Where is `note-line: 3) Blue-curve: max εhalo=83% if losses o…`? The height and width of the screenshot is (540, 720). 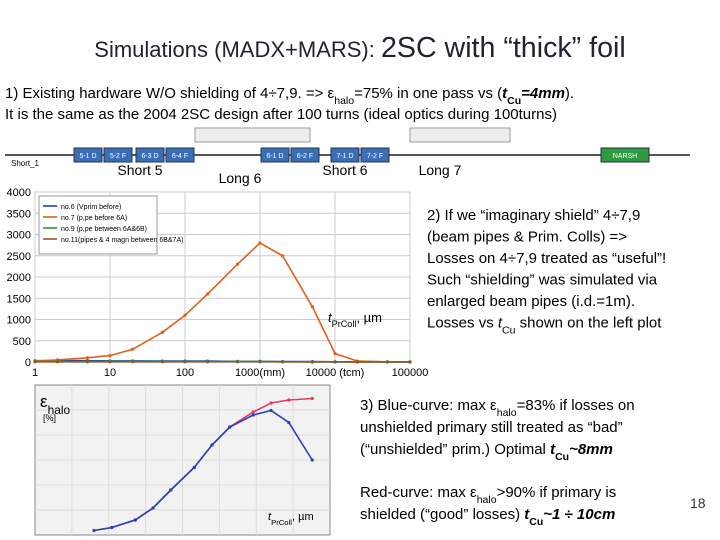 note-line: 3) Blue-curve: max εhalo=83% if losses o… is located at coordinates (497, 408).